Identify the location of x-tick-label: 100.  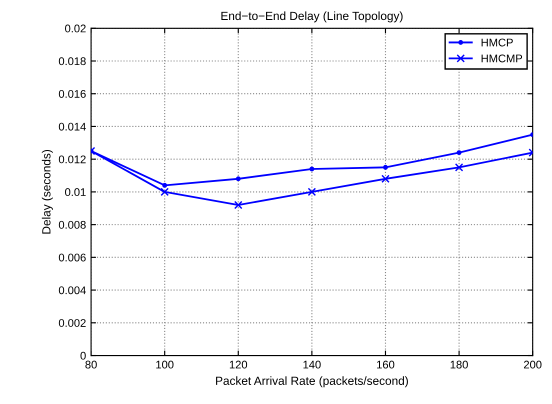
(165, 364).